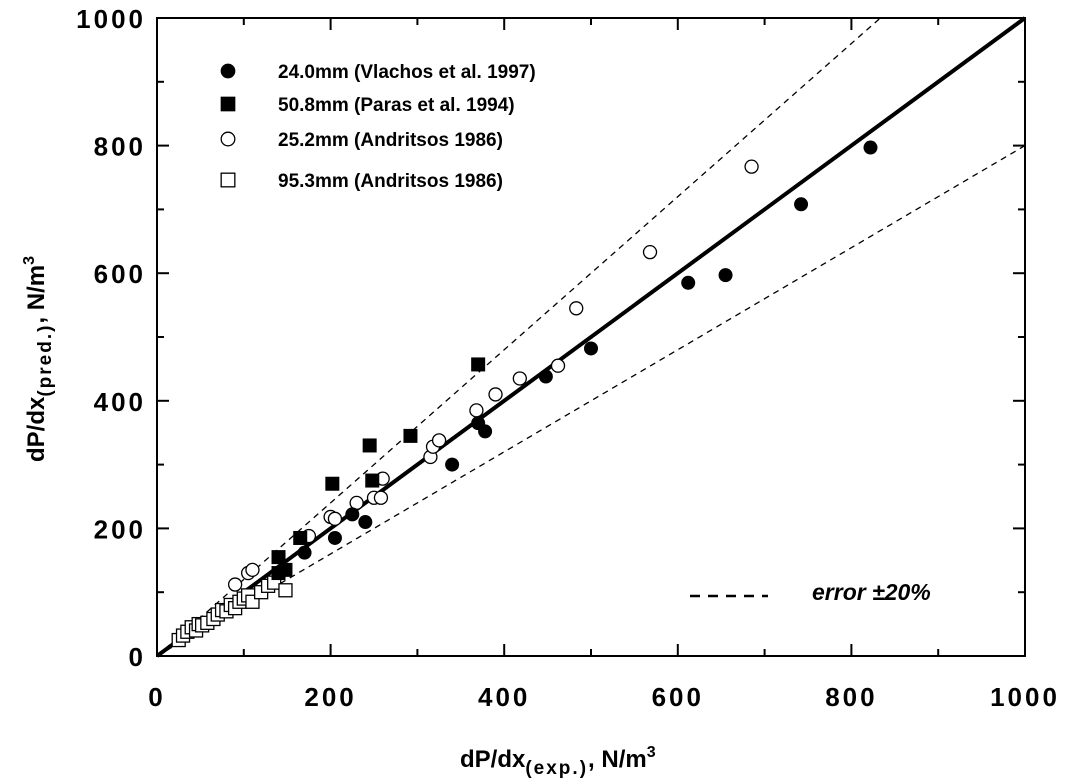 This screenshot has height=781, width=1075. Describe the element at coordinates (120, 529) in the screenshot. I see `y-tick-label: 200` at that location.